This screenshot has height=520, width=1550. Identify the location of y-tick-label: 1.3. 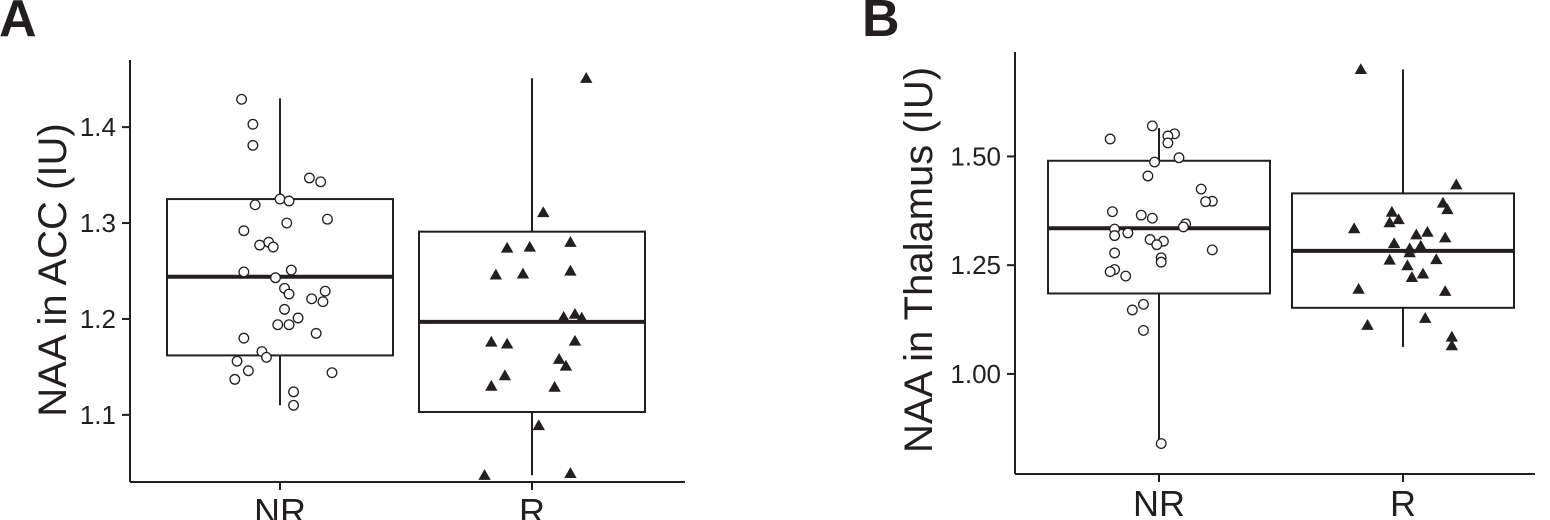
(98, 223).